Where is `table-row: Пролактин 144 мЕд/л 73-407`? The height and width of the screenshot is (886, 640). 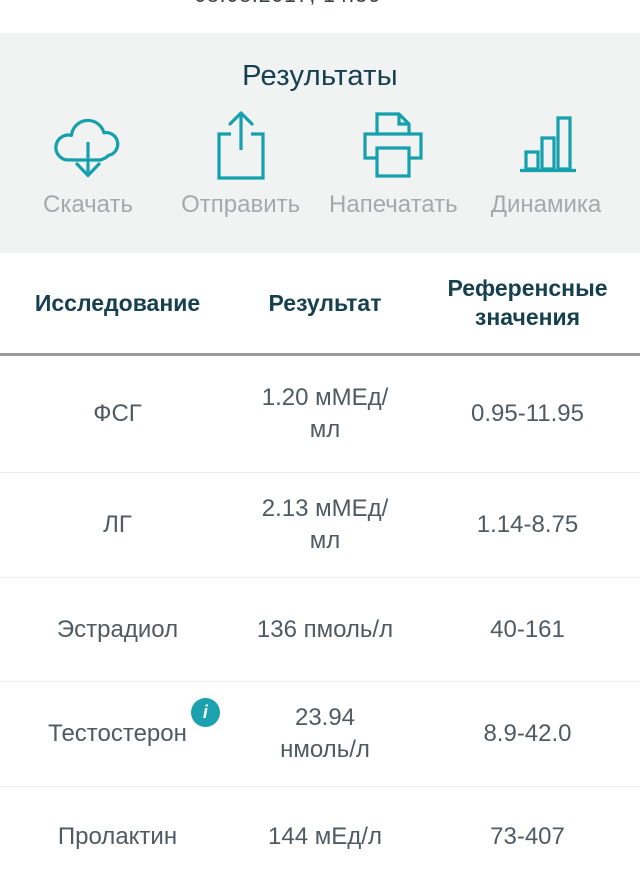 table-row: Пролактин 144 мЕд/л 73-407 is located at coordinates (320, 836).